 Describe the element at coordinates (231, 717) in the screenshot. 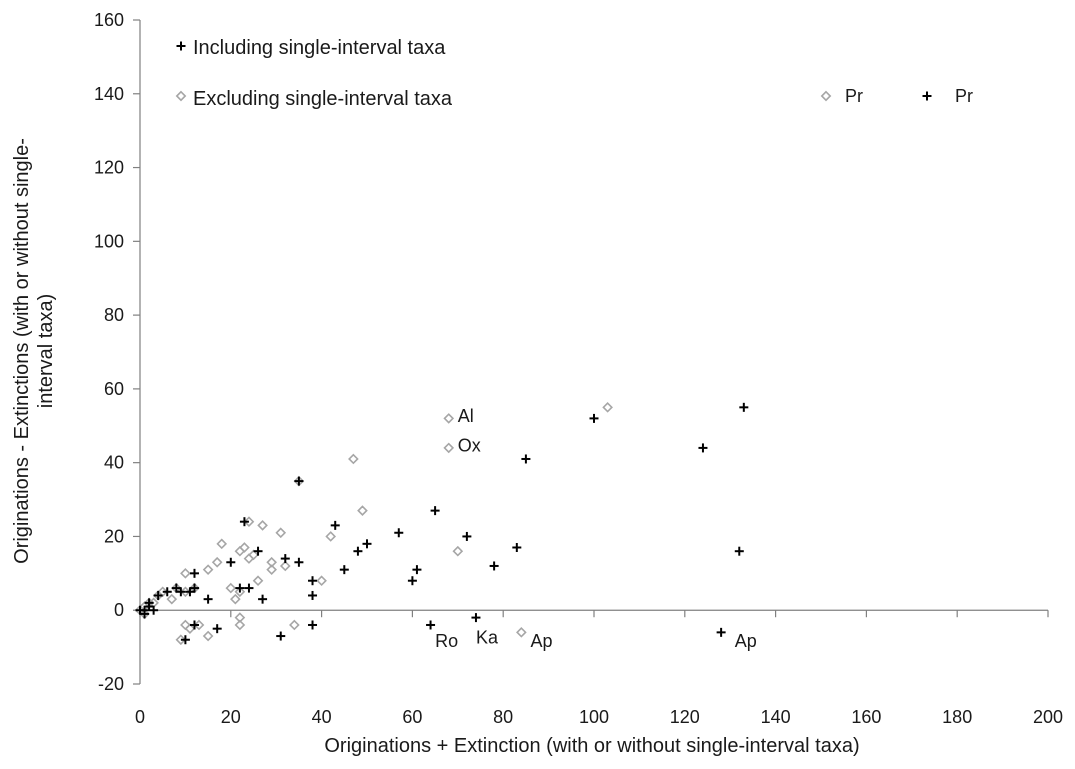

I see `x-tick-label: 20` at that location.